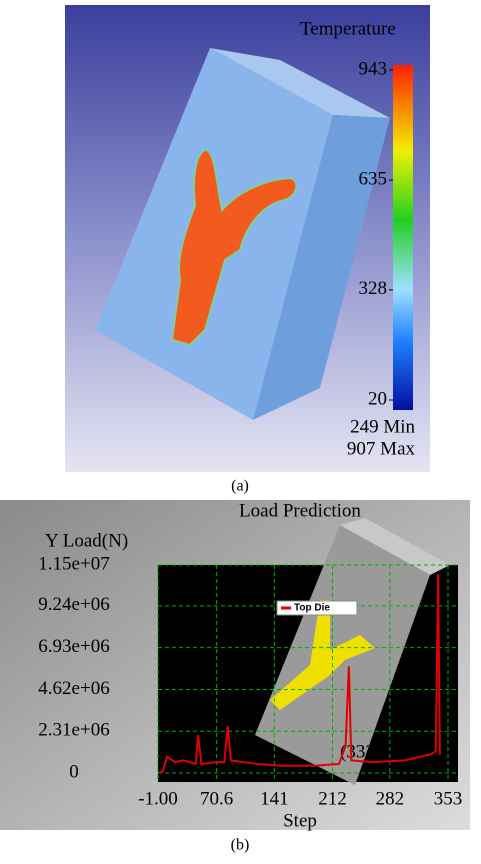 This screenshot has height=864, width=481. Describe the element at coordinates (74, 771) in the screenshot. I see `y-tick-label: 0` at that location.